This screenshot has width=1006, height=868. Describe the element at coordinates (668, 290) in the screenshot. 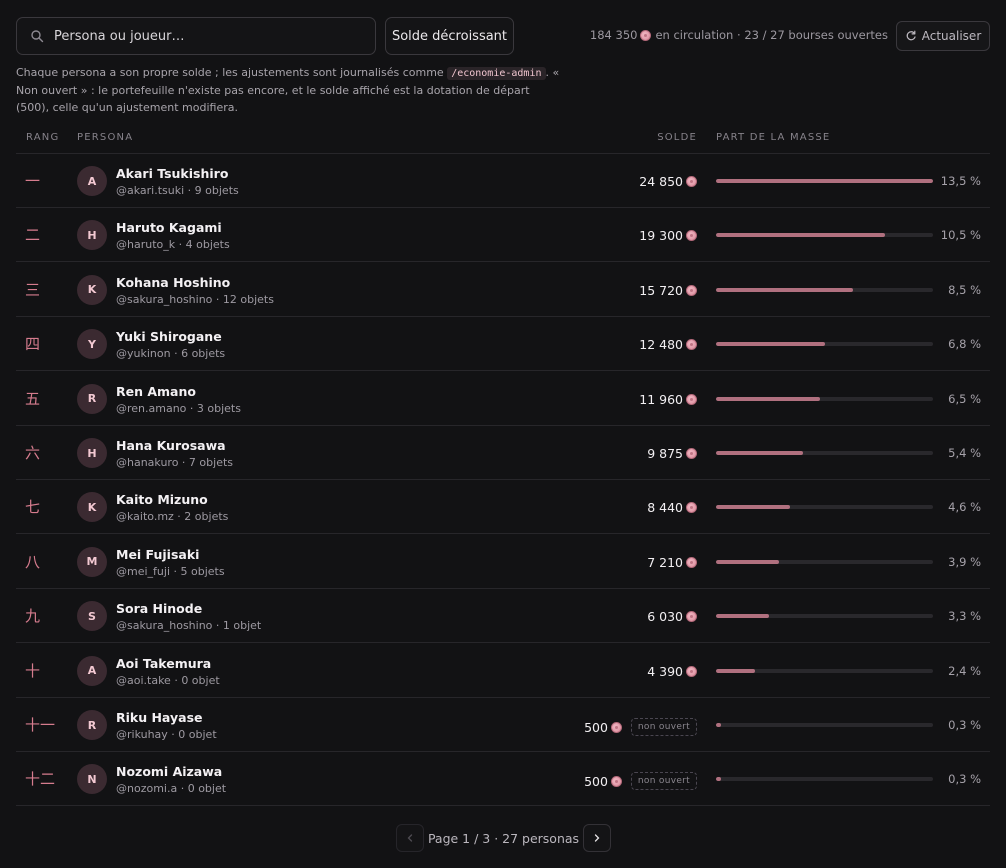

I see `balance: 15 720` at that location.